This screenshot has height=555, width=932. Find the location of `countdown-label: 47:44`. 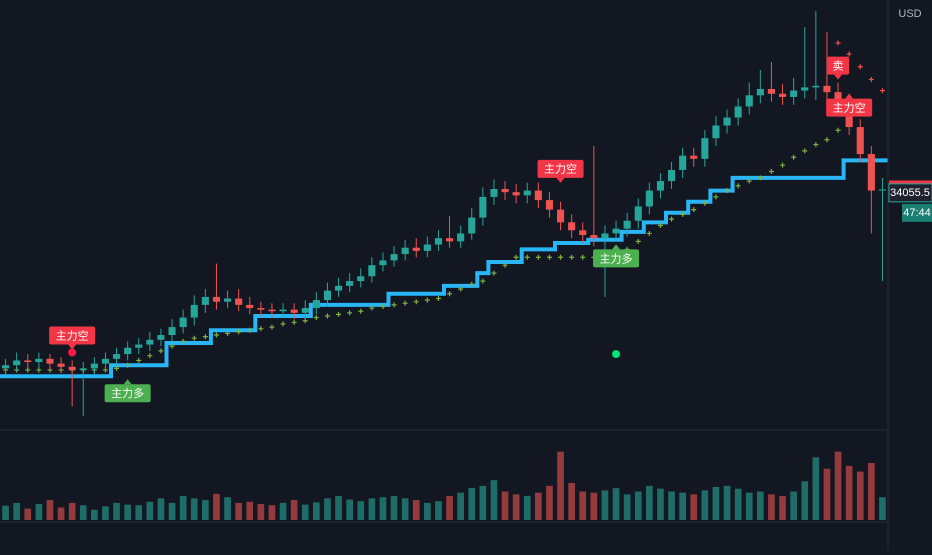

countdown-label: 47:44 is located at coordinates (917, 213).